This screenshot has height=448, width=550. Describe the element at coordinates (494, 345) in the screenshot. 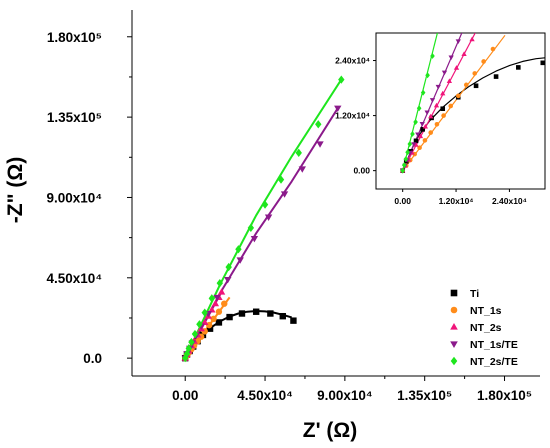

I see `legend-label: NT_1s/TE` at that location.